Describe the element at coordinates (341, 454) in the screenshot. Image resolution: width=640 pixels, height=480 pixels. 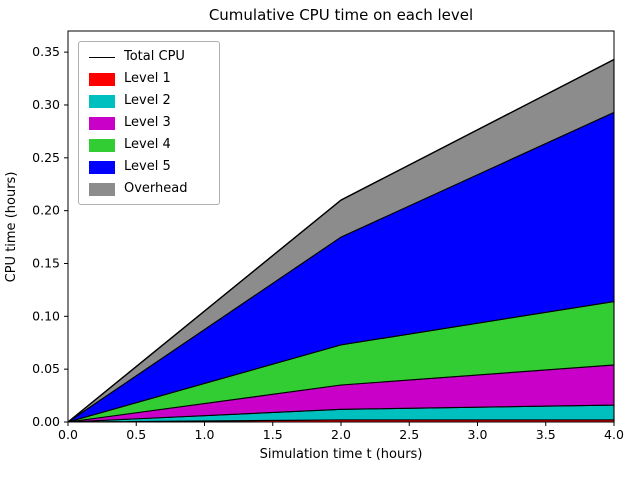
I see `x-axis-label: Simulation time t (hours)` at that location.